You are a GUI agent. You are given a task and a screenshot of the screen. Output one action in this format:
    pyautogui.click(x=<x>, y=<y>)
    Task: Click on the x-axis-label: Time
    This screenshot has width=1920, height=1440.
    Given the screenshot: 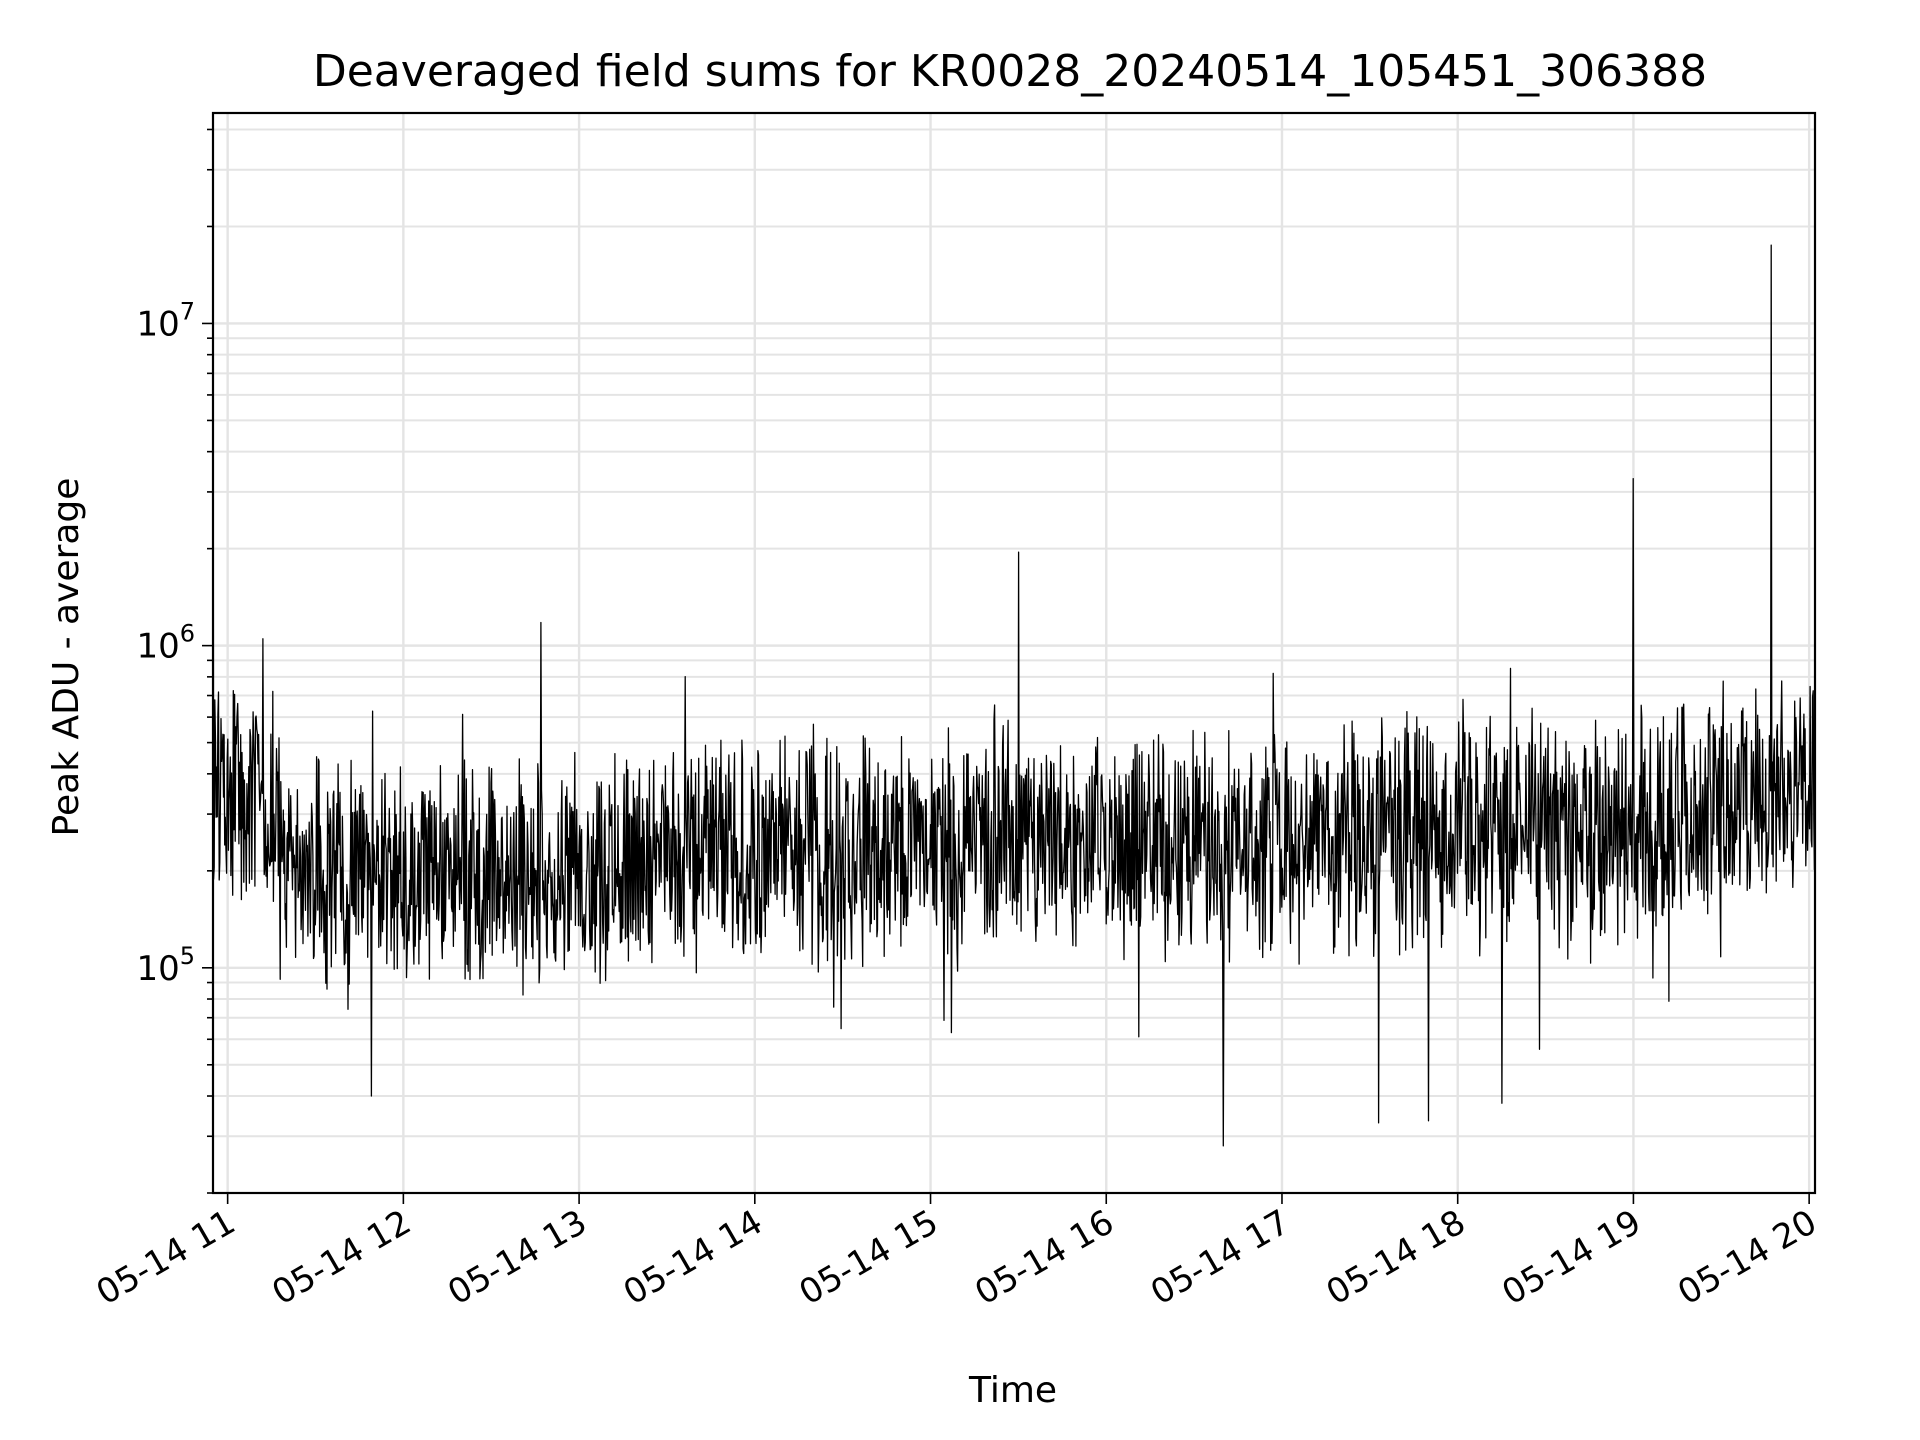 What is the action you would take?
    pyautogui.click(x=1012, y=1390)
    